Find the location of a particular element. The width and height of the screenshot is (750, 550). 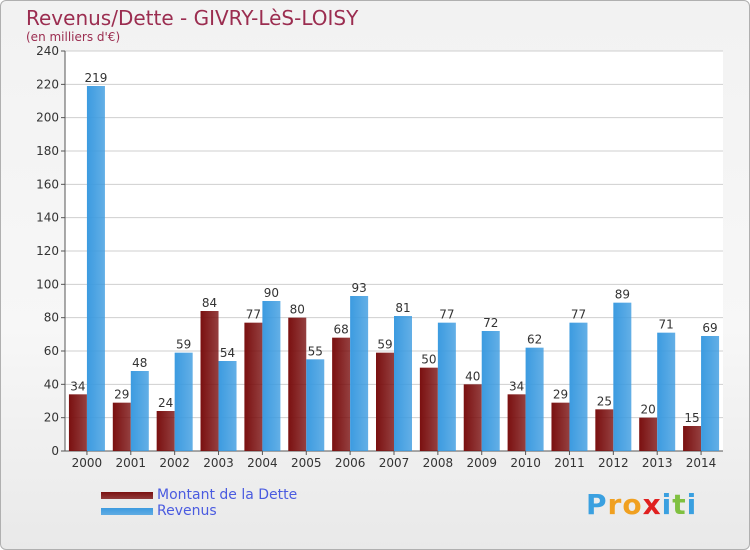

x-tick-label: 2005 is located at coordinates (306, 463).